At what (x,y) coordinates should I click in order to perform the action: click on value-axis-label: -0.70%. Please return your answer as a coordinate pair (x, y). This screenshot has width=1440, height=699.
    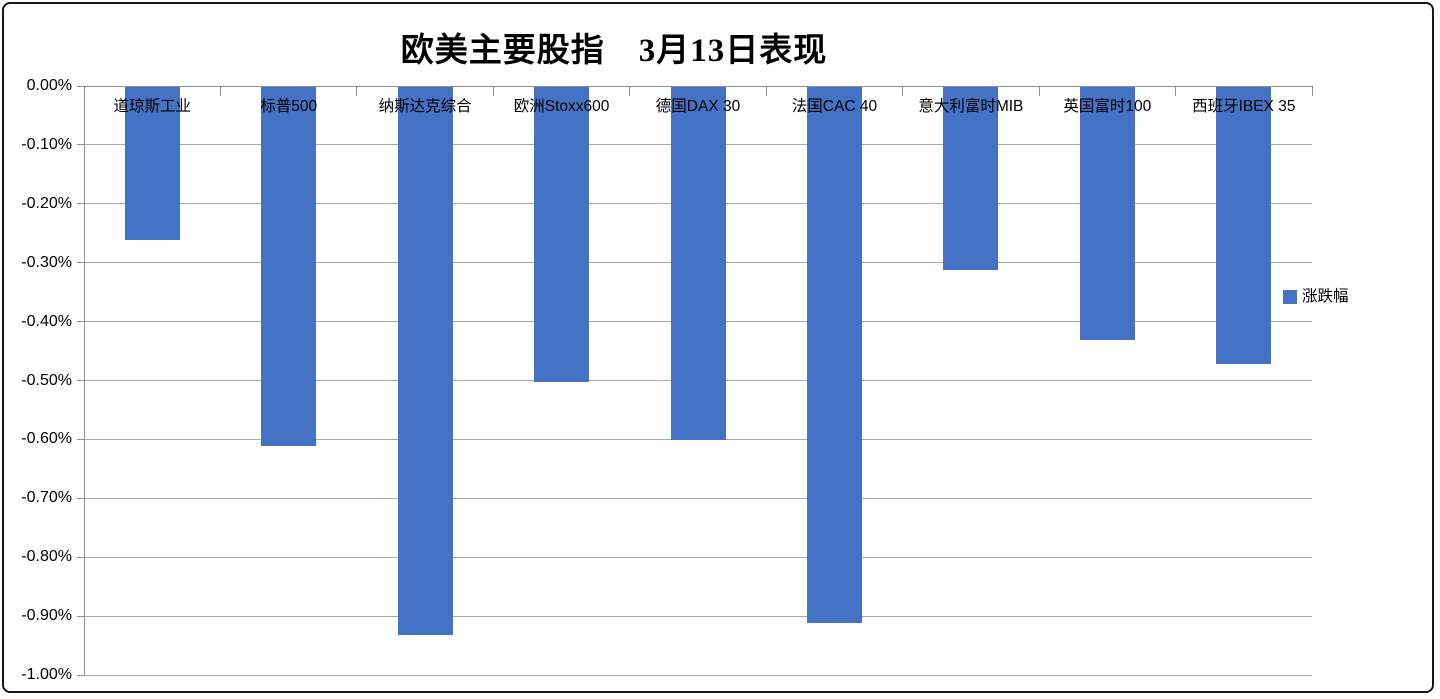
    Looking at the image, I should click on (46, 498).